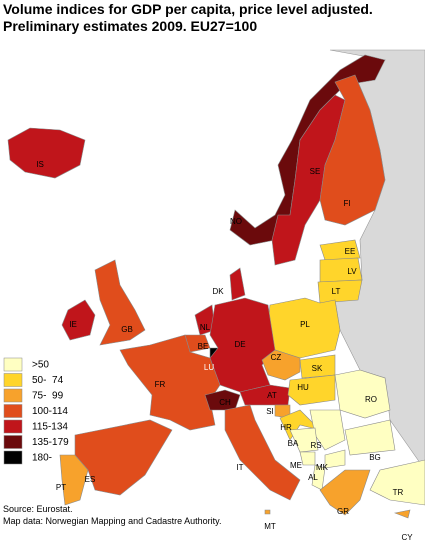 The width and height of the screenshot is (425, 549). I want to click on country-label: MT, so click(270, 526).